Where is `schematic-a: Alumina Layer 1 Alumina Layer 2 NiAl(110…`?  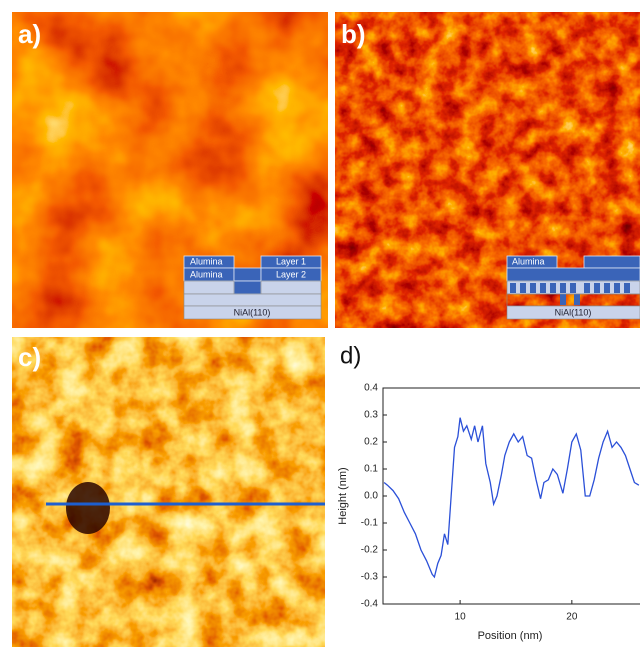 schematic-a: Alumina Layer 1 Alumina Layer 2 NiAl(110… is located at coordinates (252, 287).